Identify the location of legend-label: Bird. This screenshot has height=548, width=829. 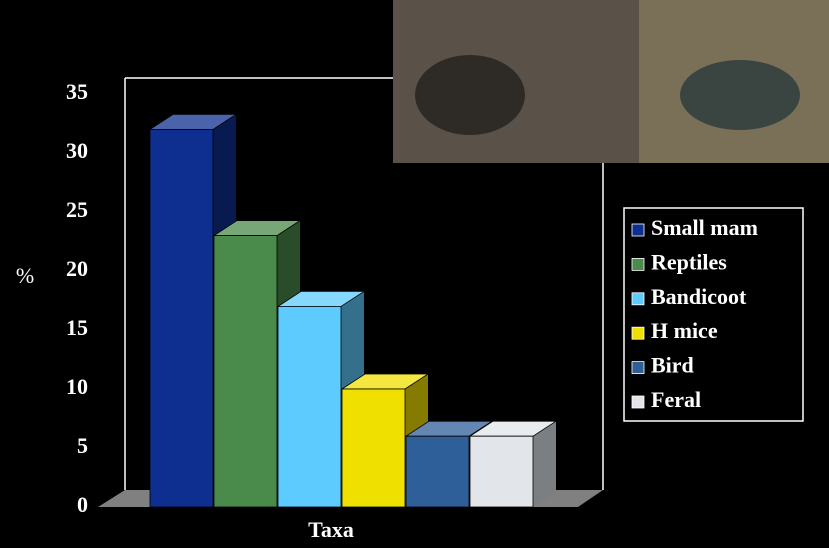
(672, 365).